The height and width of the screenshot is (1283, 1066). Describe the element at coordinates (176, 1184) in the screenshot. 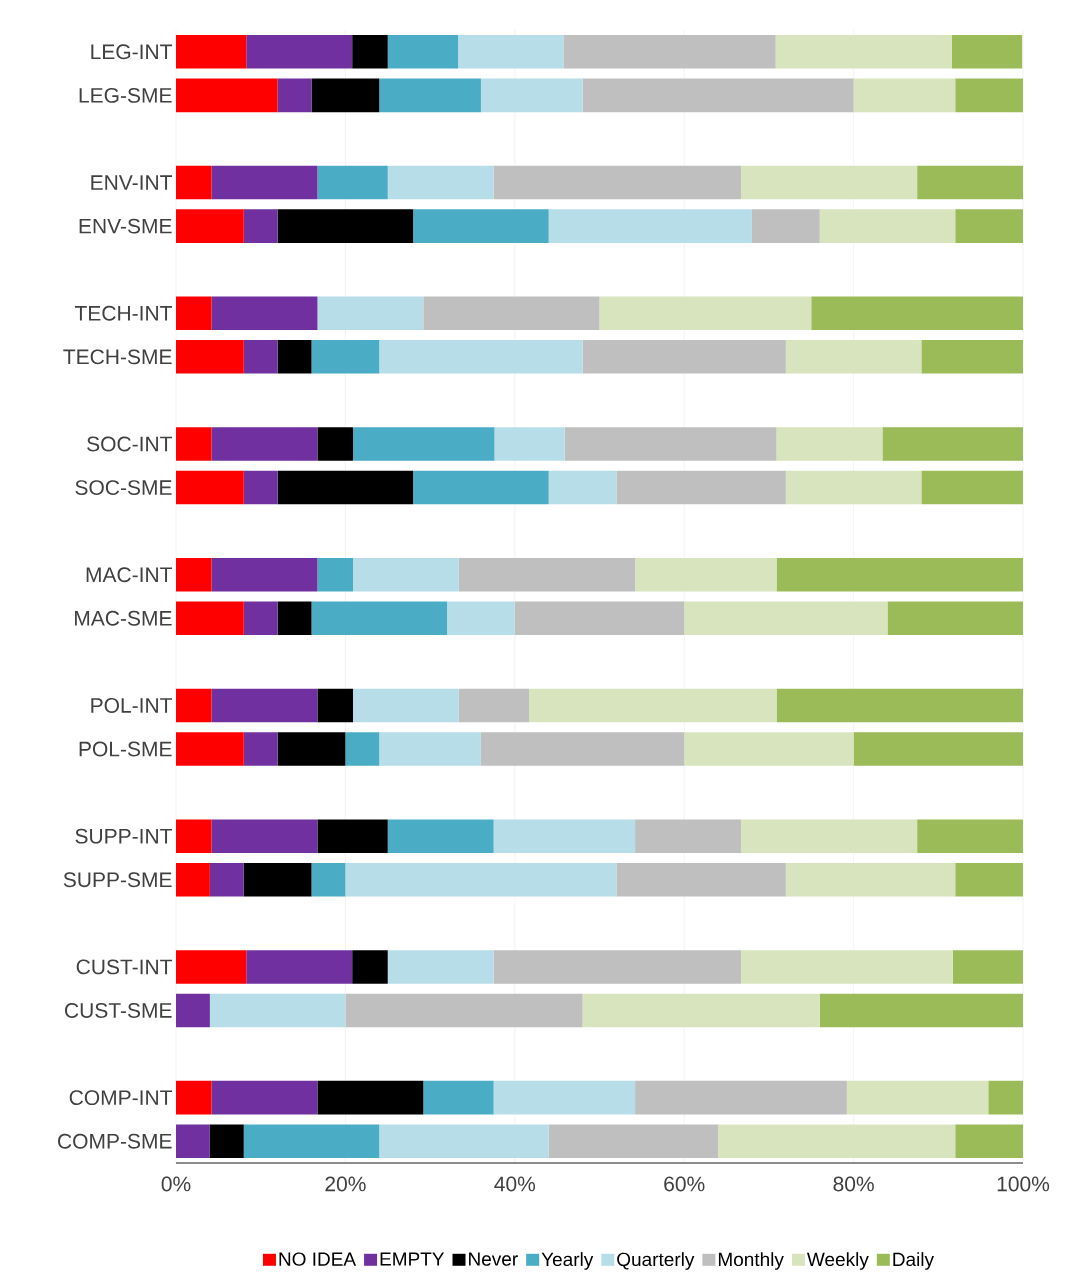

I see `x-tick-label: 0%` at that location.